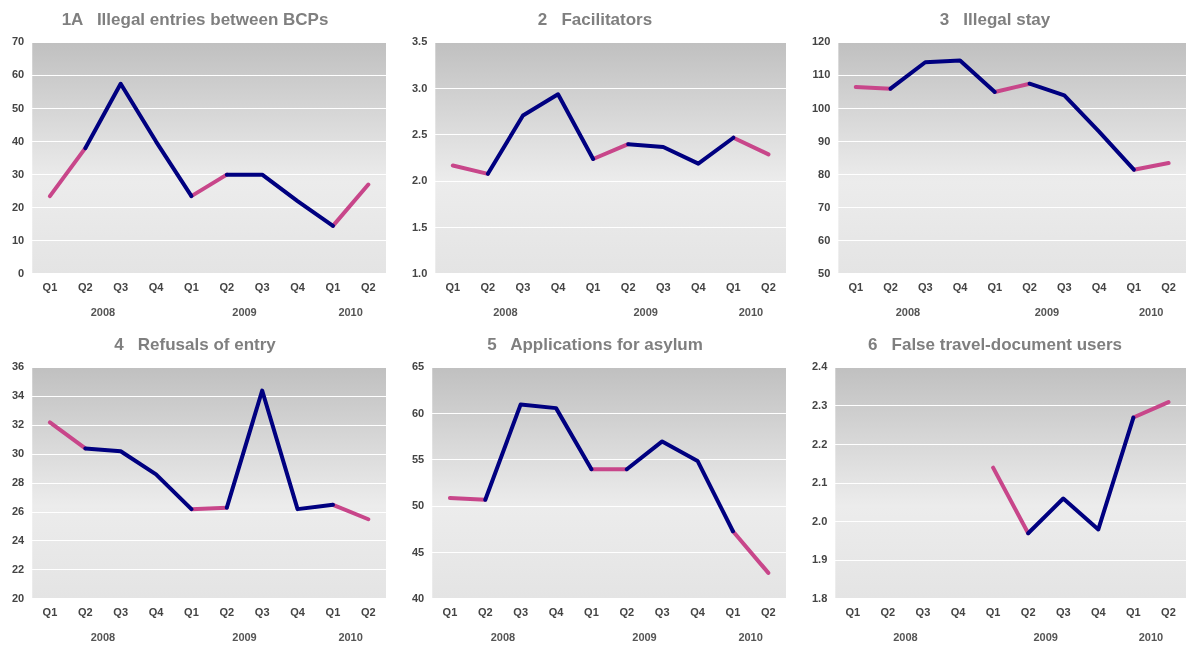 The width and height of the screenshot is (1200, 651). Describe the element at coordinates (821, 107) in the screenshot. I see `y-tick-label: 100` at that location.